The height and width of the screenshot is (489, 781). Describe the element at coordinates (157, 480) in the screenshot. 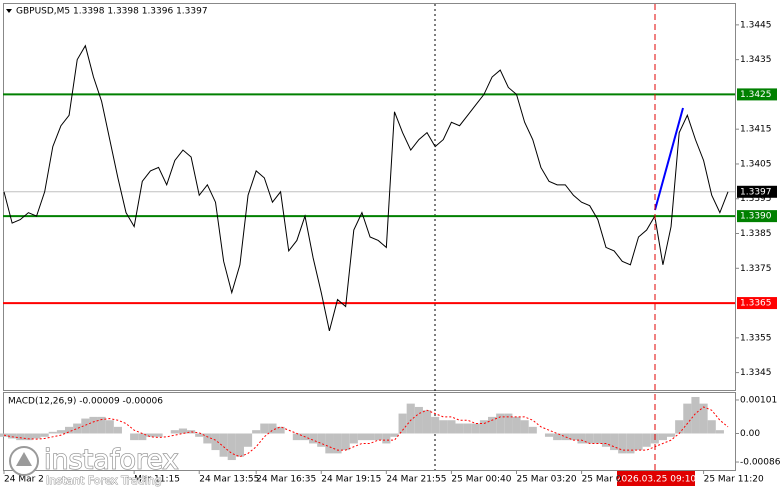

I see `x-tick-label: Mar 11:15` at that location.